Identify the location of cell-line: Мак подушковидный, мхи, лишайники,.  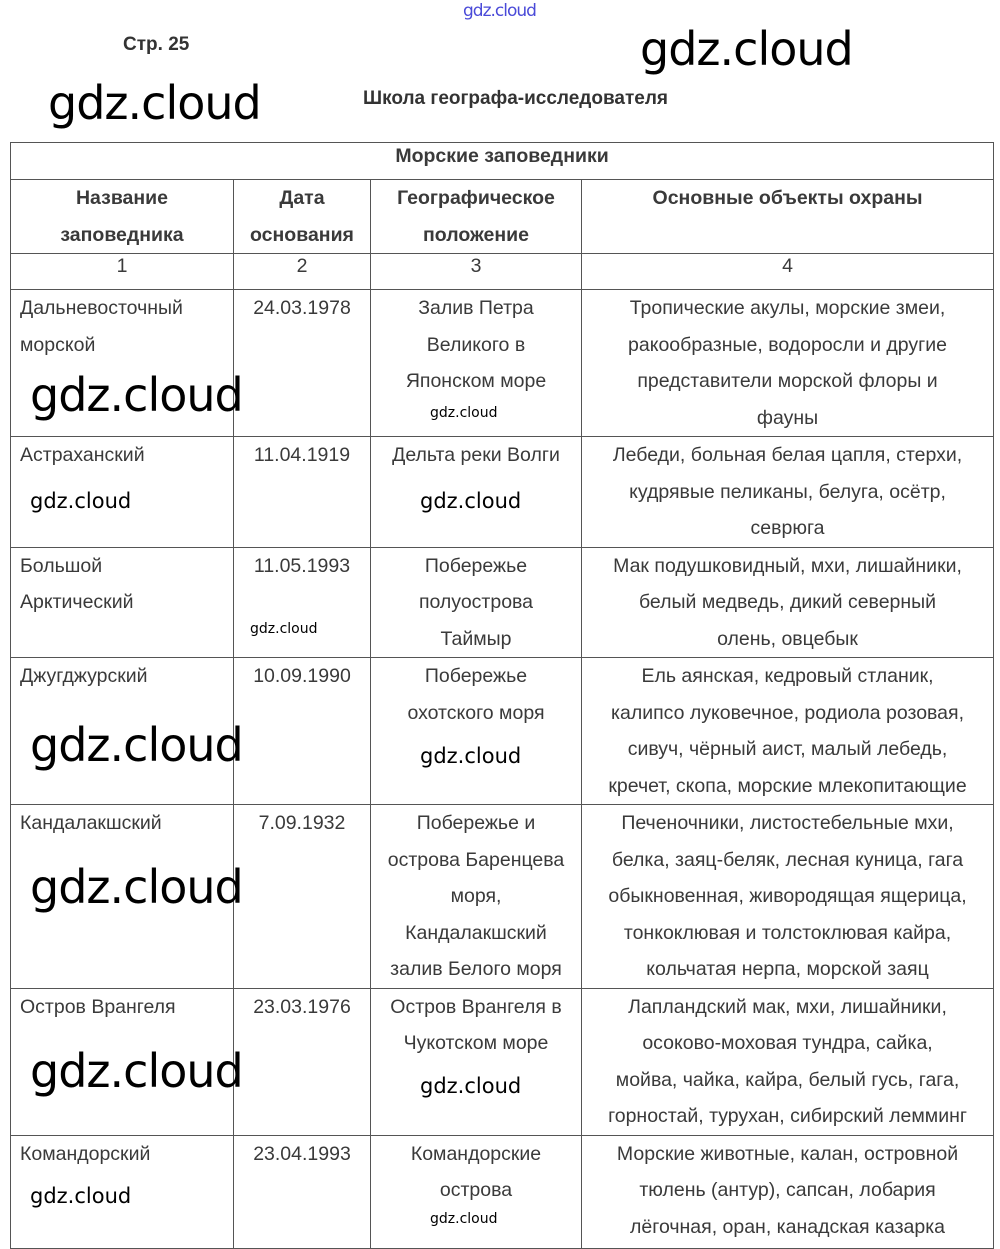
(787, 565).